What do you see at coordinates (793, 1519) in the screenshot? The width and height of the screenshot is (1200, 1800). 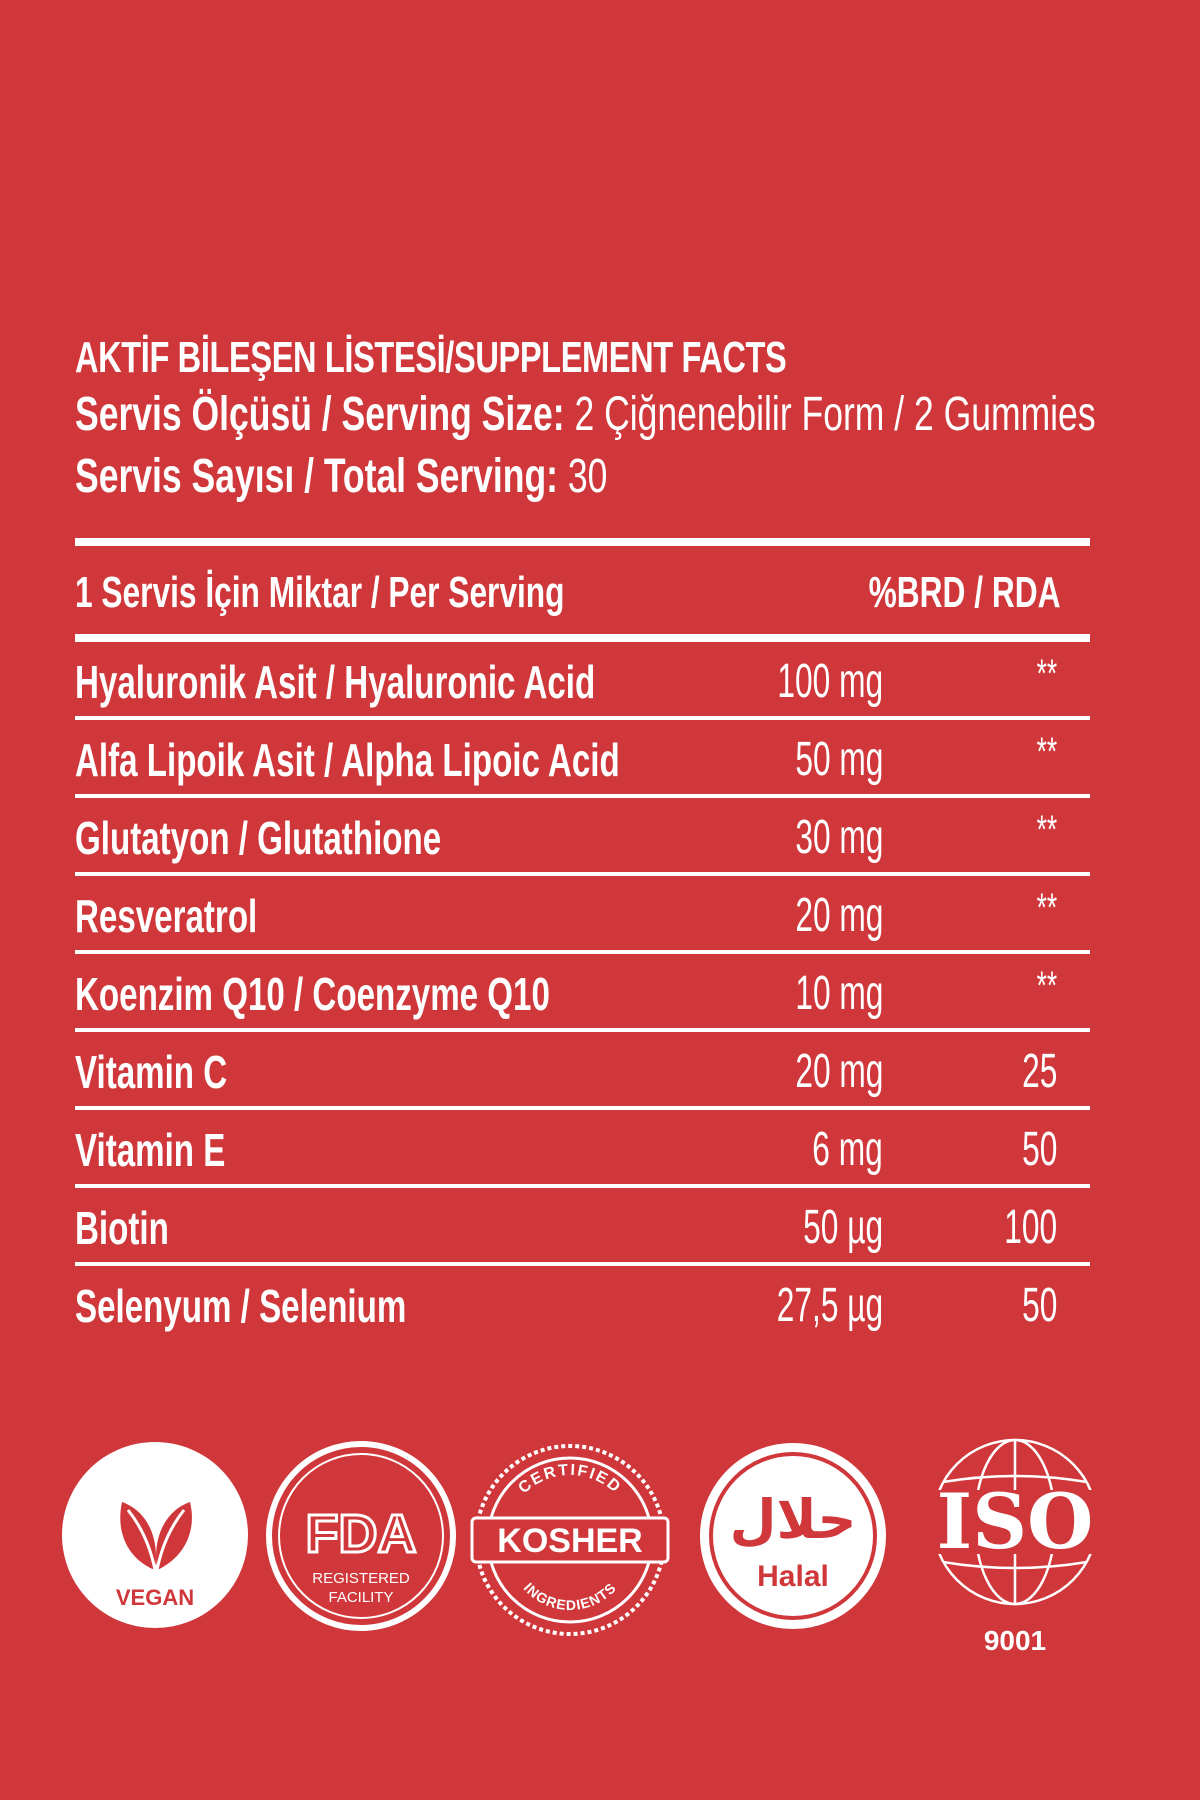 I see `halal-arabic: حلال` at bounding box center [793, 1519].